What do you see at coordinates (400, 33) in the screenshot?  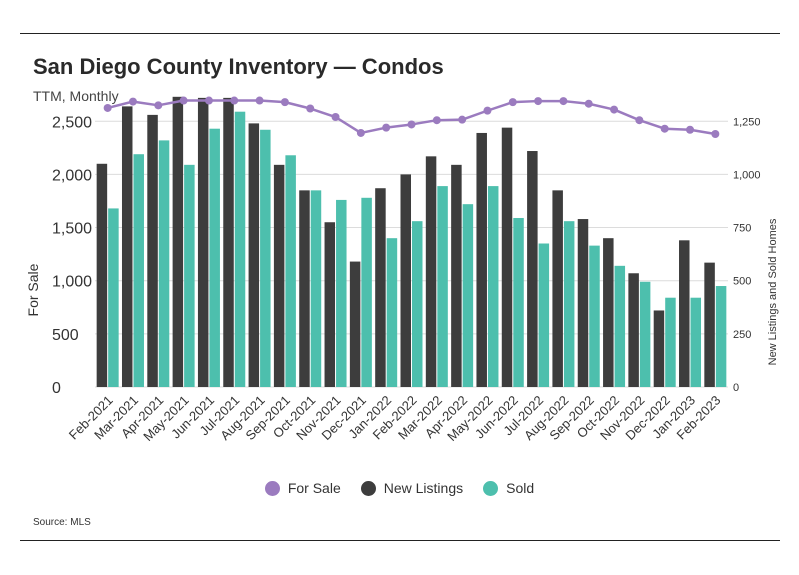 I see `top-rule` at bounding box center [400, 33].